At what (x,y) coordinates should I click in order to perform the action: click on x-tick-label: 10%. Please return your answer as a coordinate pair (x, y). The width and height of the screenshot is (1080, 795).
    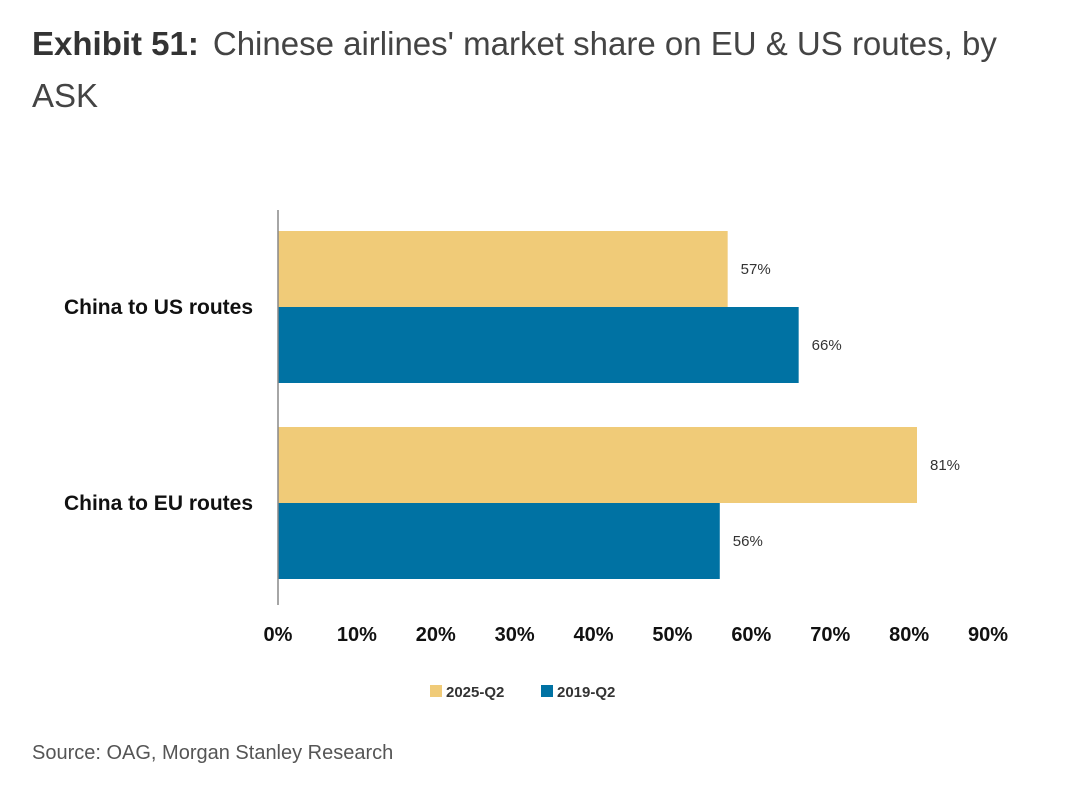
    Looking at the image, I should click on (357, 635).